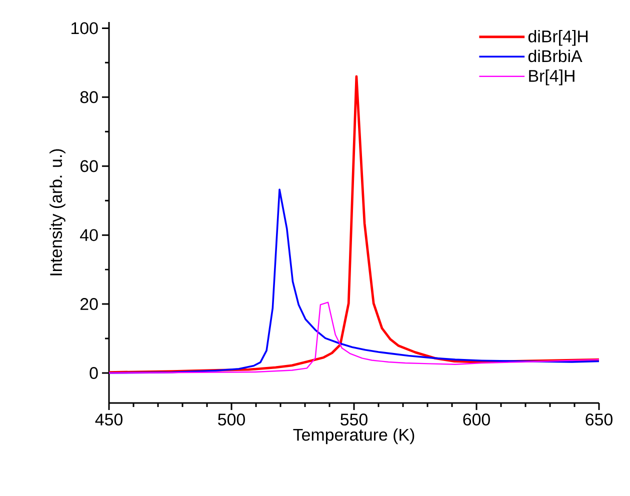 Image resolution: width=630 pixels, height=496 pixels. I want to click on y-tick-label: 0, so click(94, 373).